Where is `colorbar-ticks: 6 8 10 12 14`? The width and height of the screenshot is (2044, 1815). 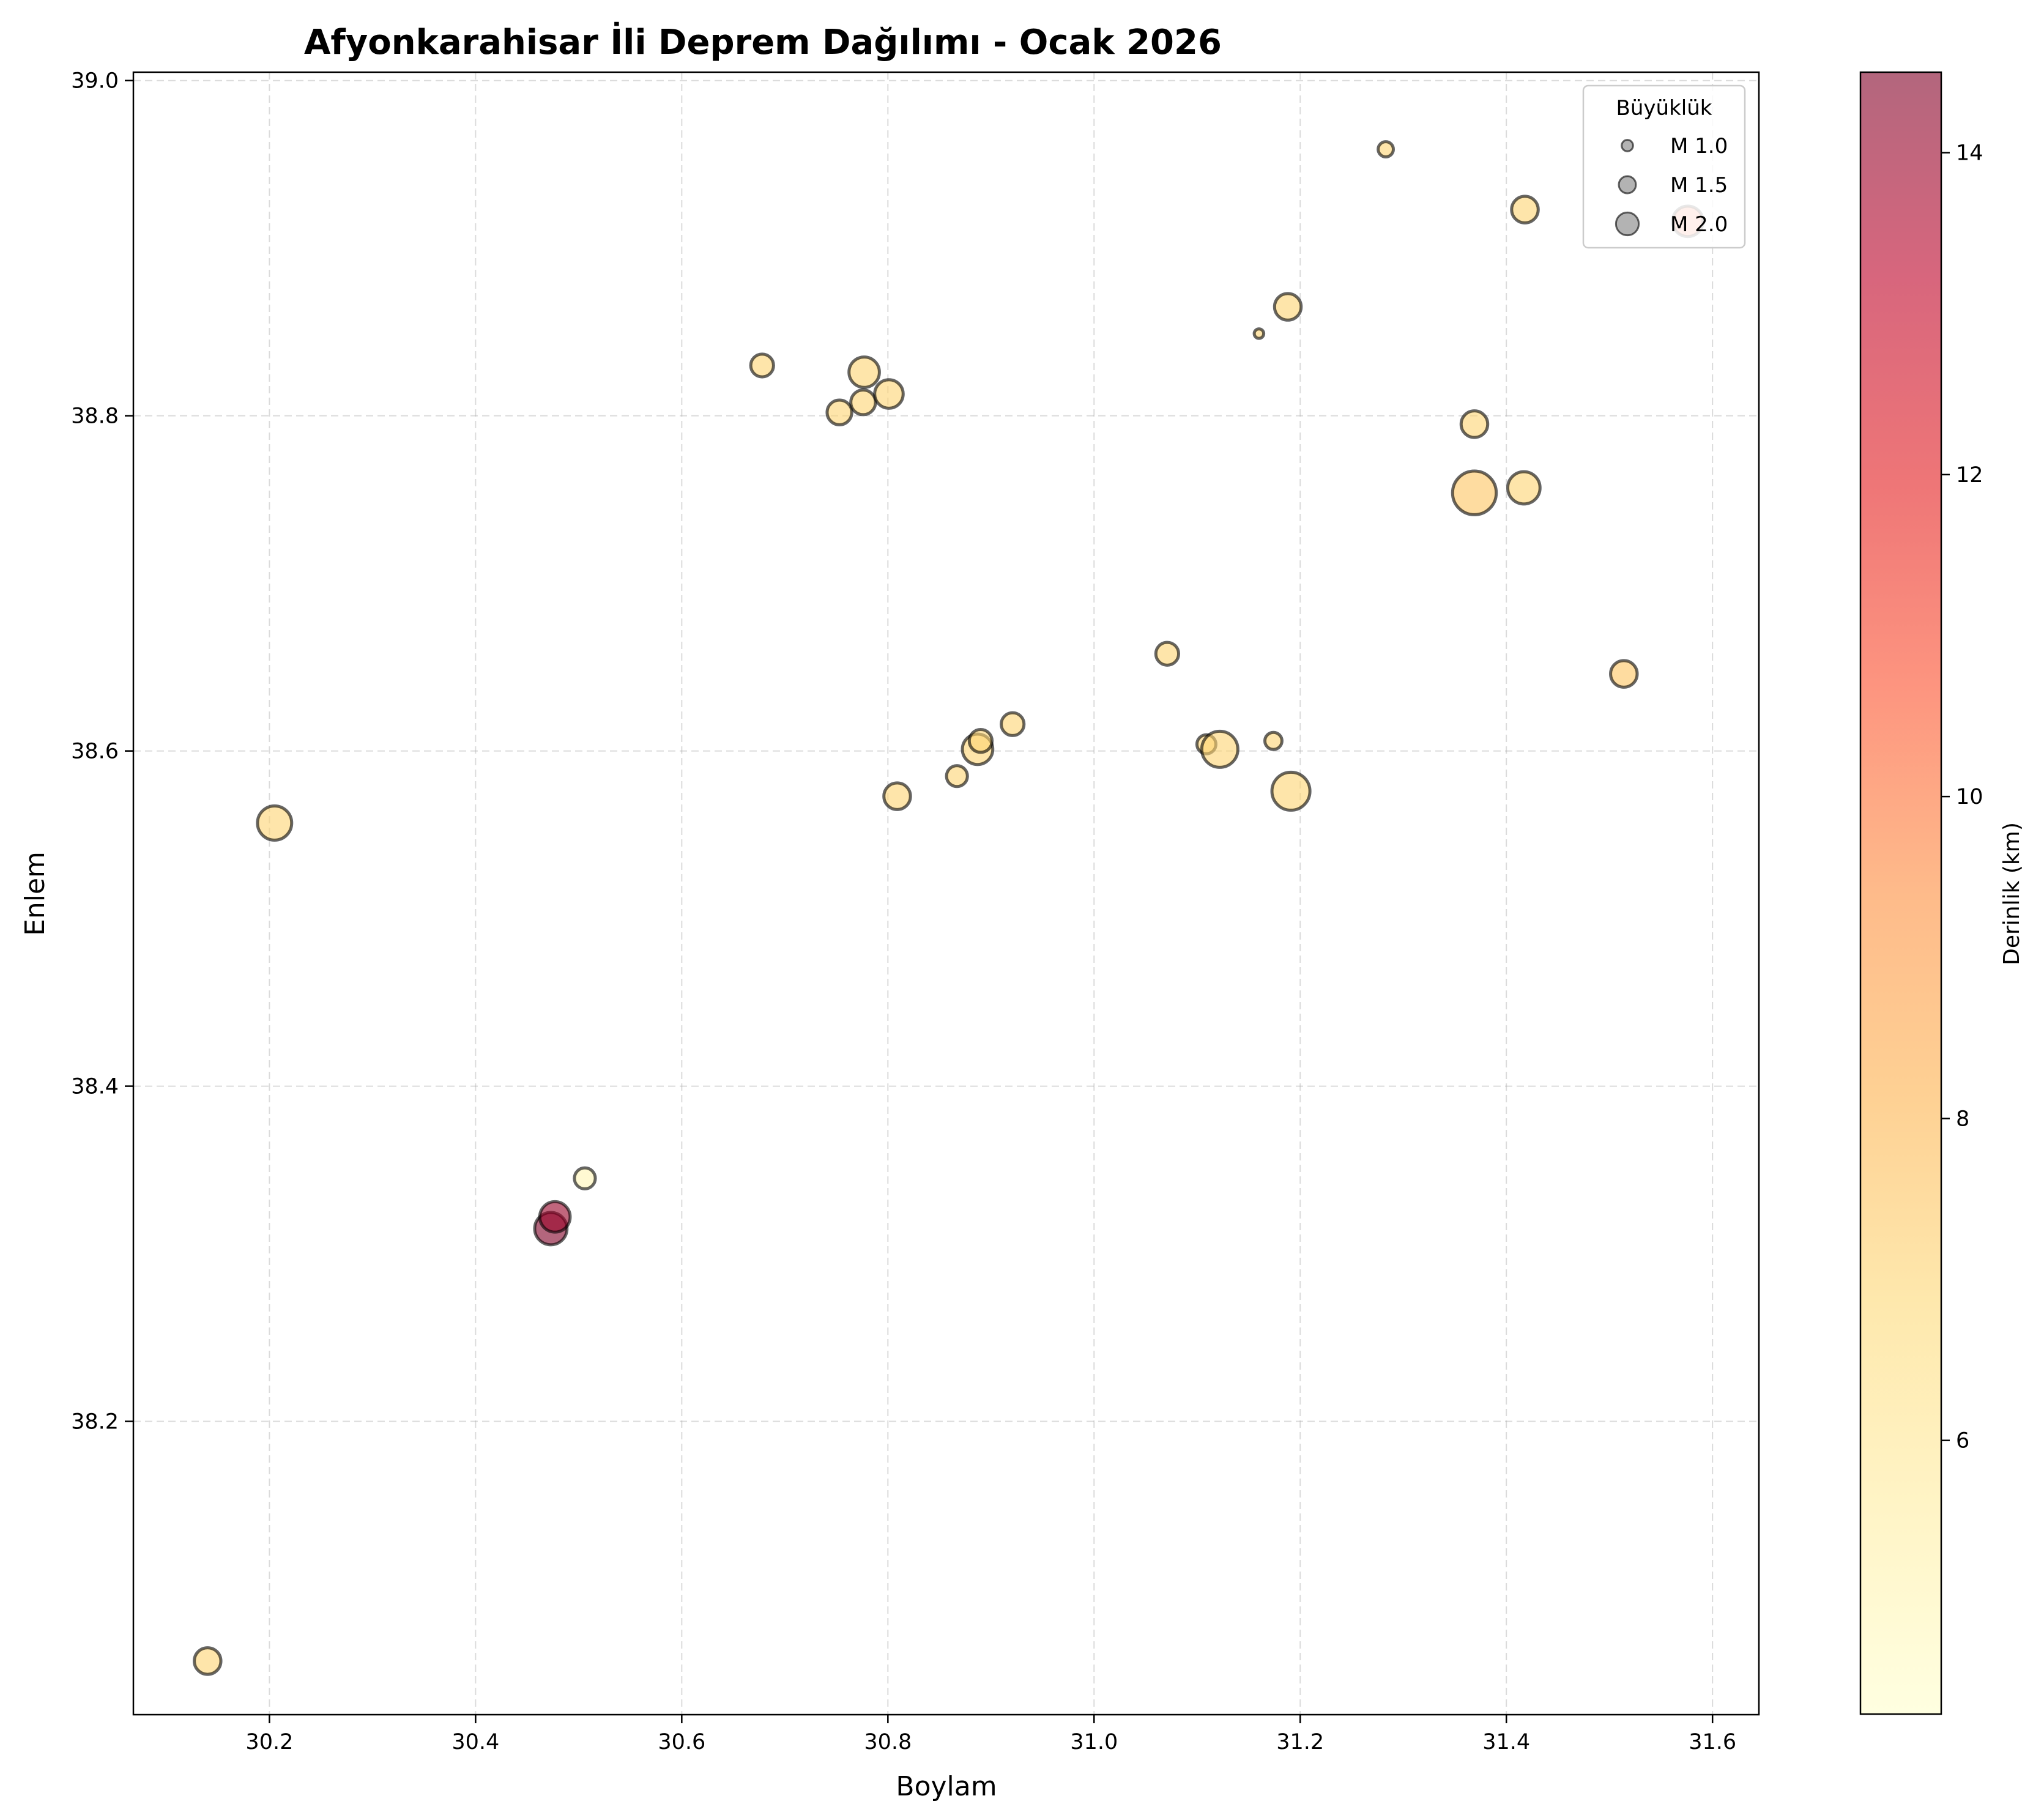 colorbar-ticks: 6 8 10 12 14 is located at coordinates (1962, 797).